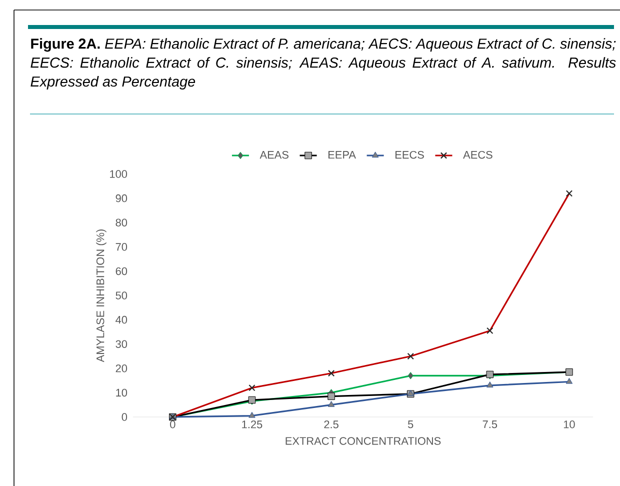 The width and height of the screenshot is (620, 486). What do you see at coordinates (323, 64) in the screenshot?
I see `chart-title: Figure 2A. EEPA: Ethanolic Extract of P. americana; AECS: Aqueous Extract of C. sinensis; EECS: Ethanolic Extract of C. sinensis; AEAS: Aqueous Extract of A. sativum. Results Expressed as Percentage` at bounding box center [323, 64].